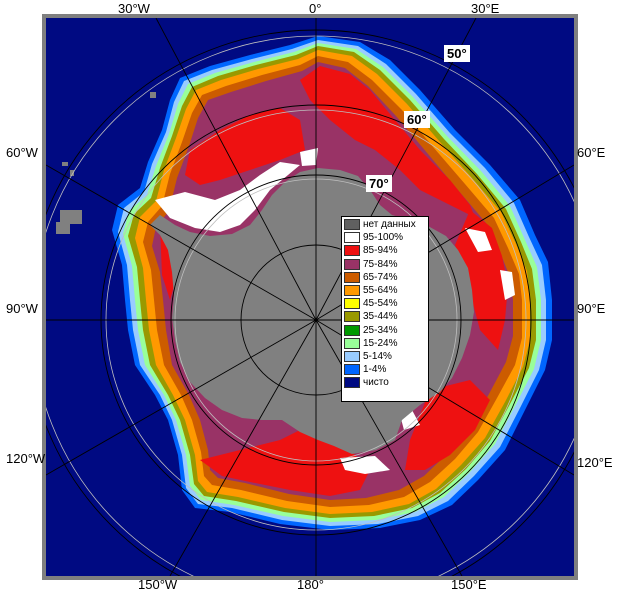 This screenshot has width=617, height=594. I want to click on legend-label: 75-84%, so click(380, 264).